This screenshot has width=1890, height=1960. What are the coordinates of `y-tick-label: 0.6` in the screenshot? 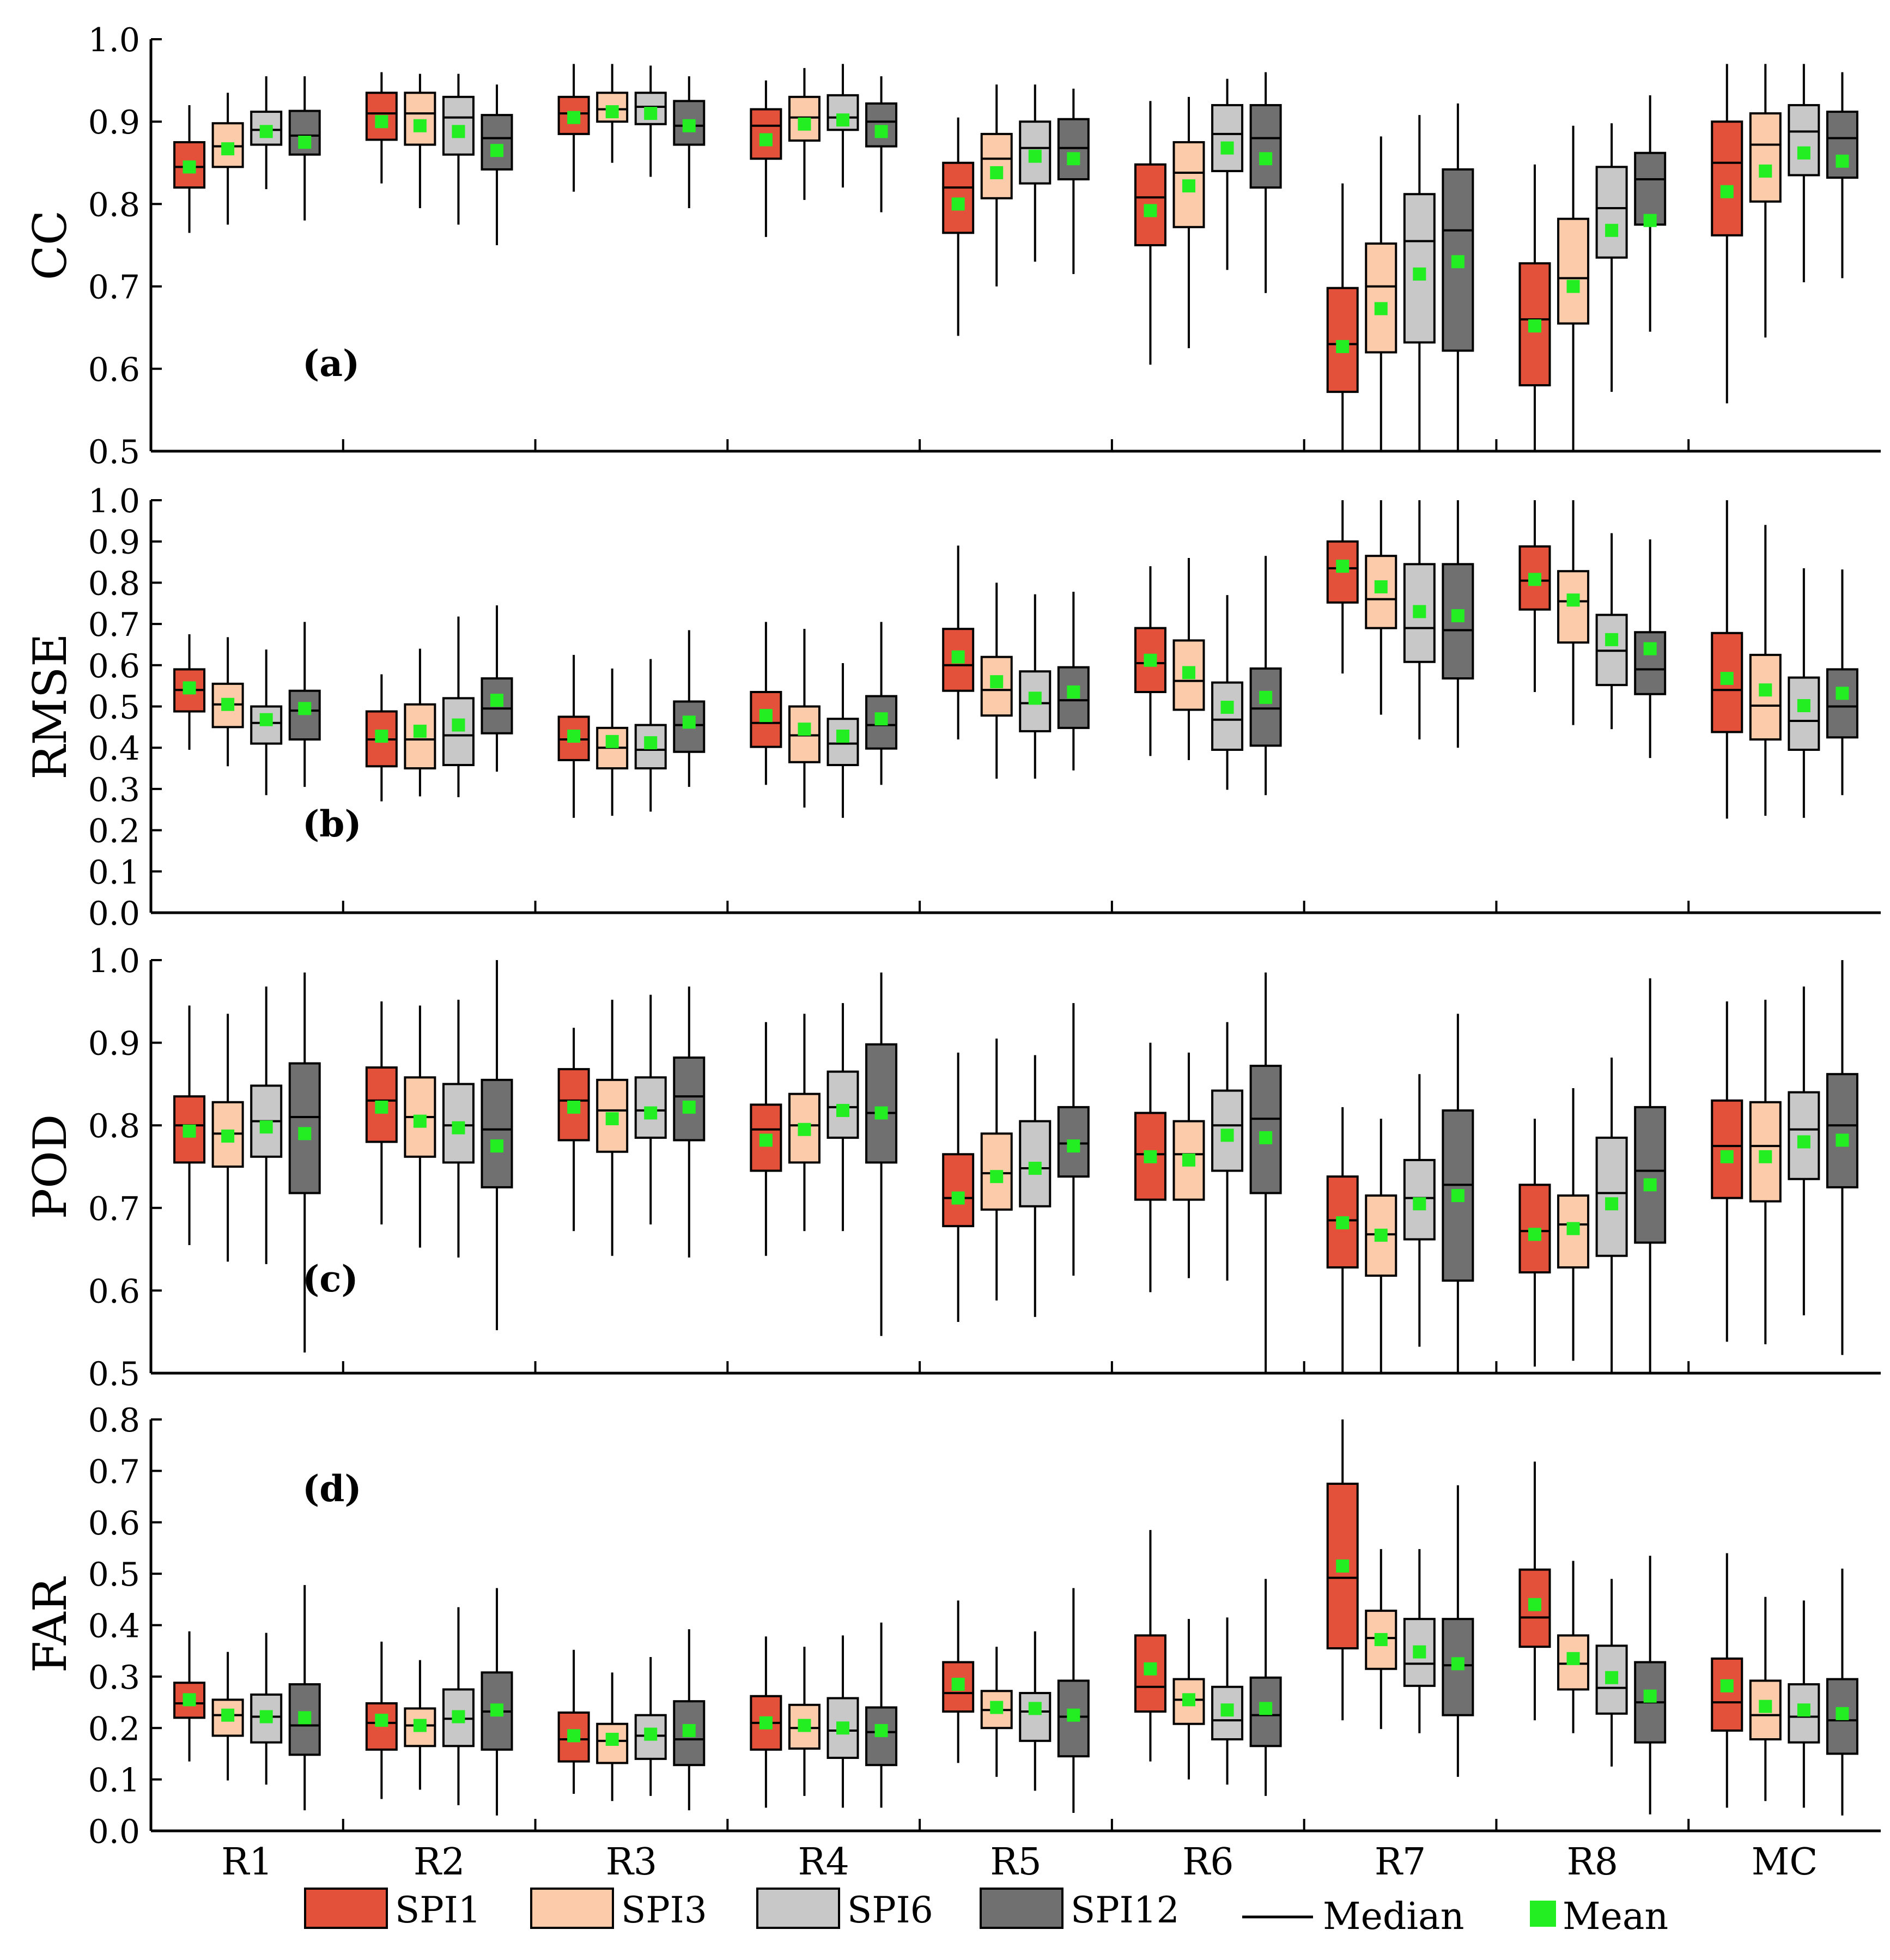 It's located at (114, 666).